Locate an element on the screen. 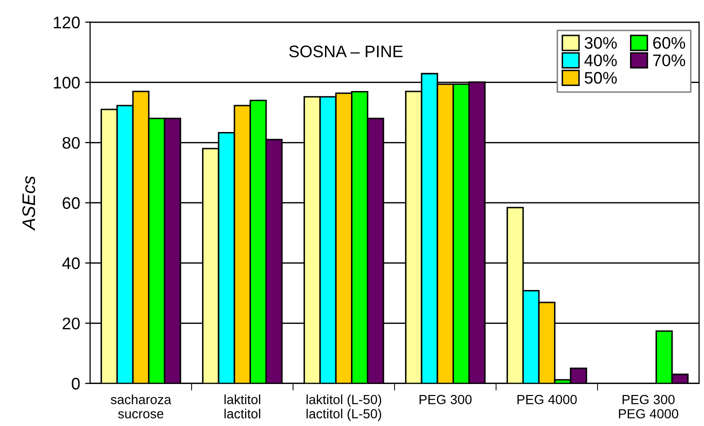 The width and height of the screenshot is (704, 426). legend-label: 70% is located at coordinates (669, 60).